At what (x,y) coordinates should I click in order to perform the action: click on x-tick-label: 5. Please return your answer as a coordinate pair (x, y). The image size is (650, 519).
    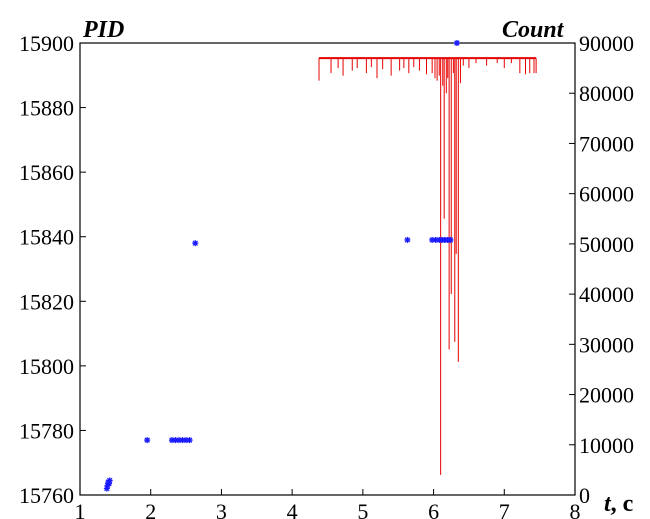
    Looking at the image, I should click on (362, 509).